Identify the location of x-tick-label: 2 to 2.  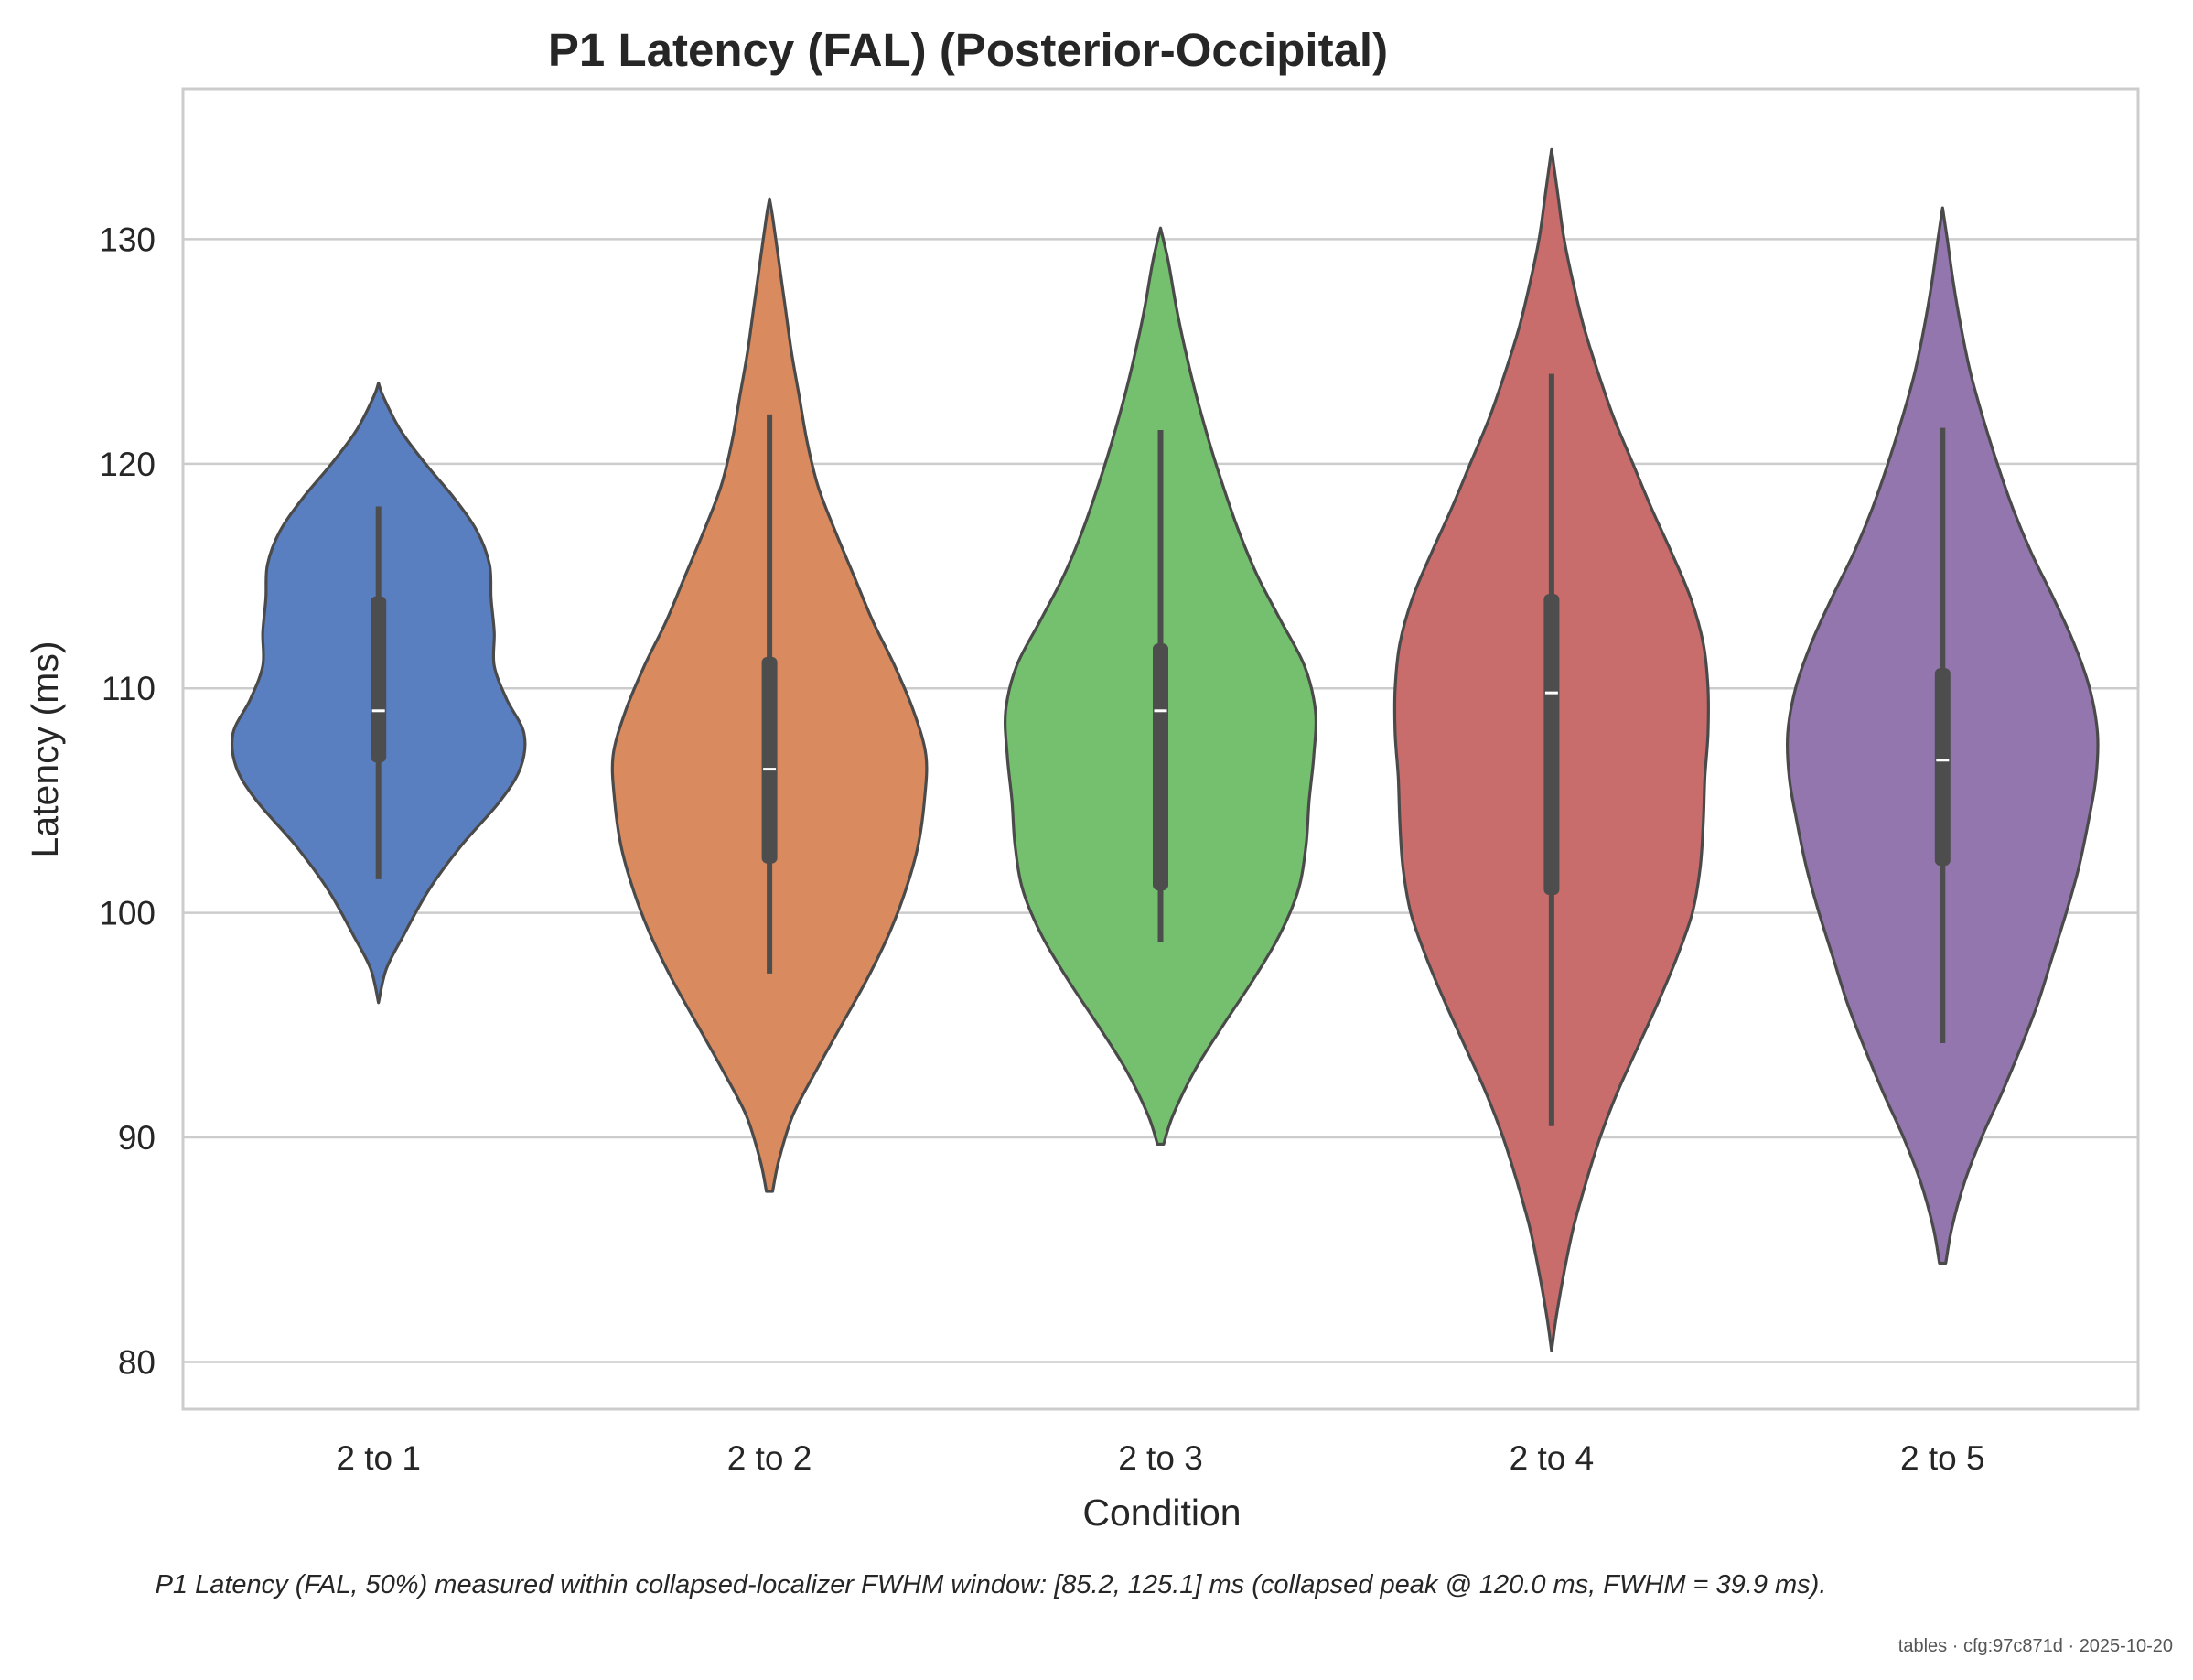
(769, 1458).